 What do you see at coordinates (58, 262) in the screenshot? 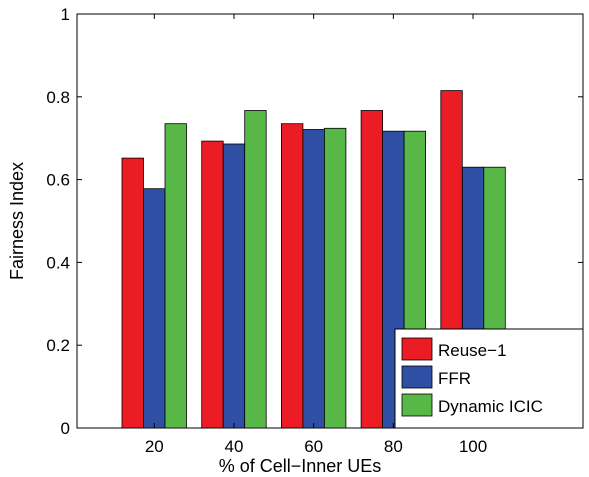
I see `y-tick-label: 0.4` at bounding box center [58, 262].